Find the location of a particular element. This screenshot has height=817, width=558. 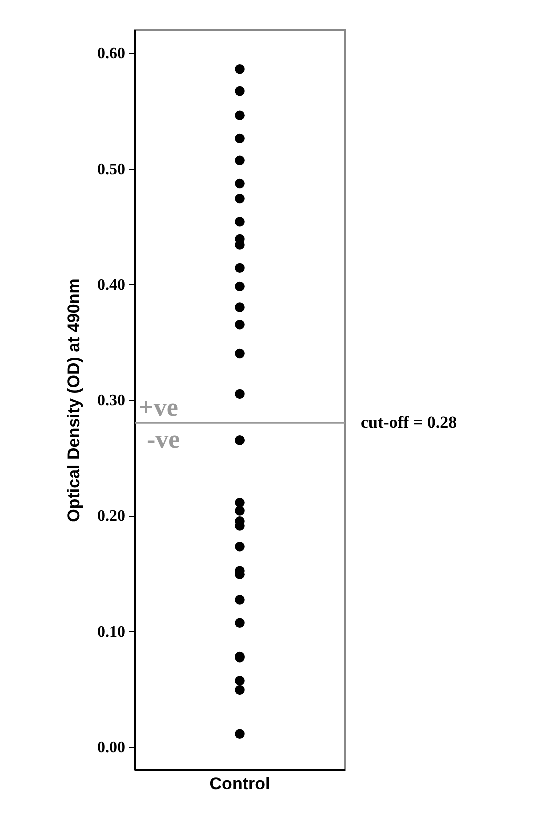

y-tick-label: 0.60 is located at coordinates (112, 54).